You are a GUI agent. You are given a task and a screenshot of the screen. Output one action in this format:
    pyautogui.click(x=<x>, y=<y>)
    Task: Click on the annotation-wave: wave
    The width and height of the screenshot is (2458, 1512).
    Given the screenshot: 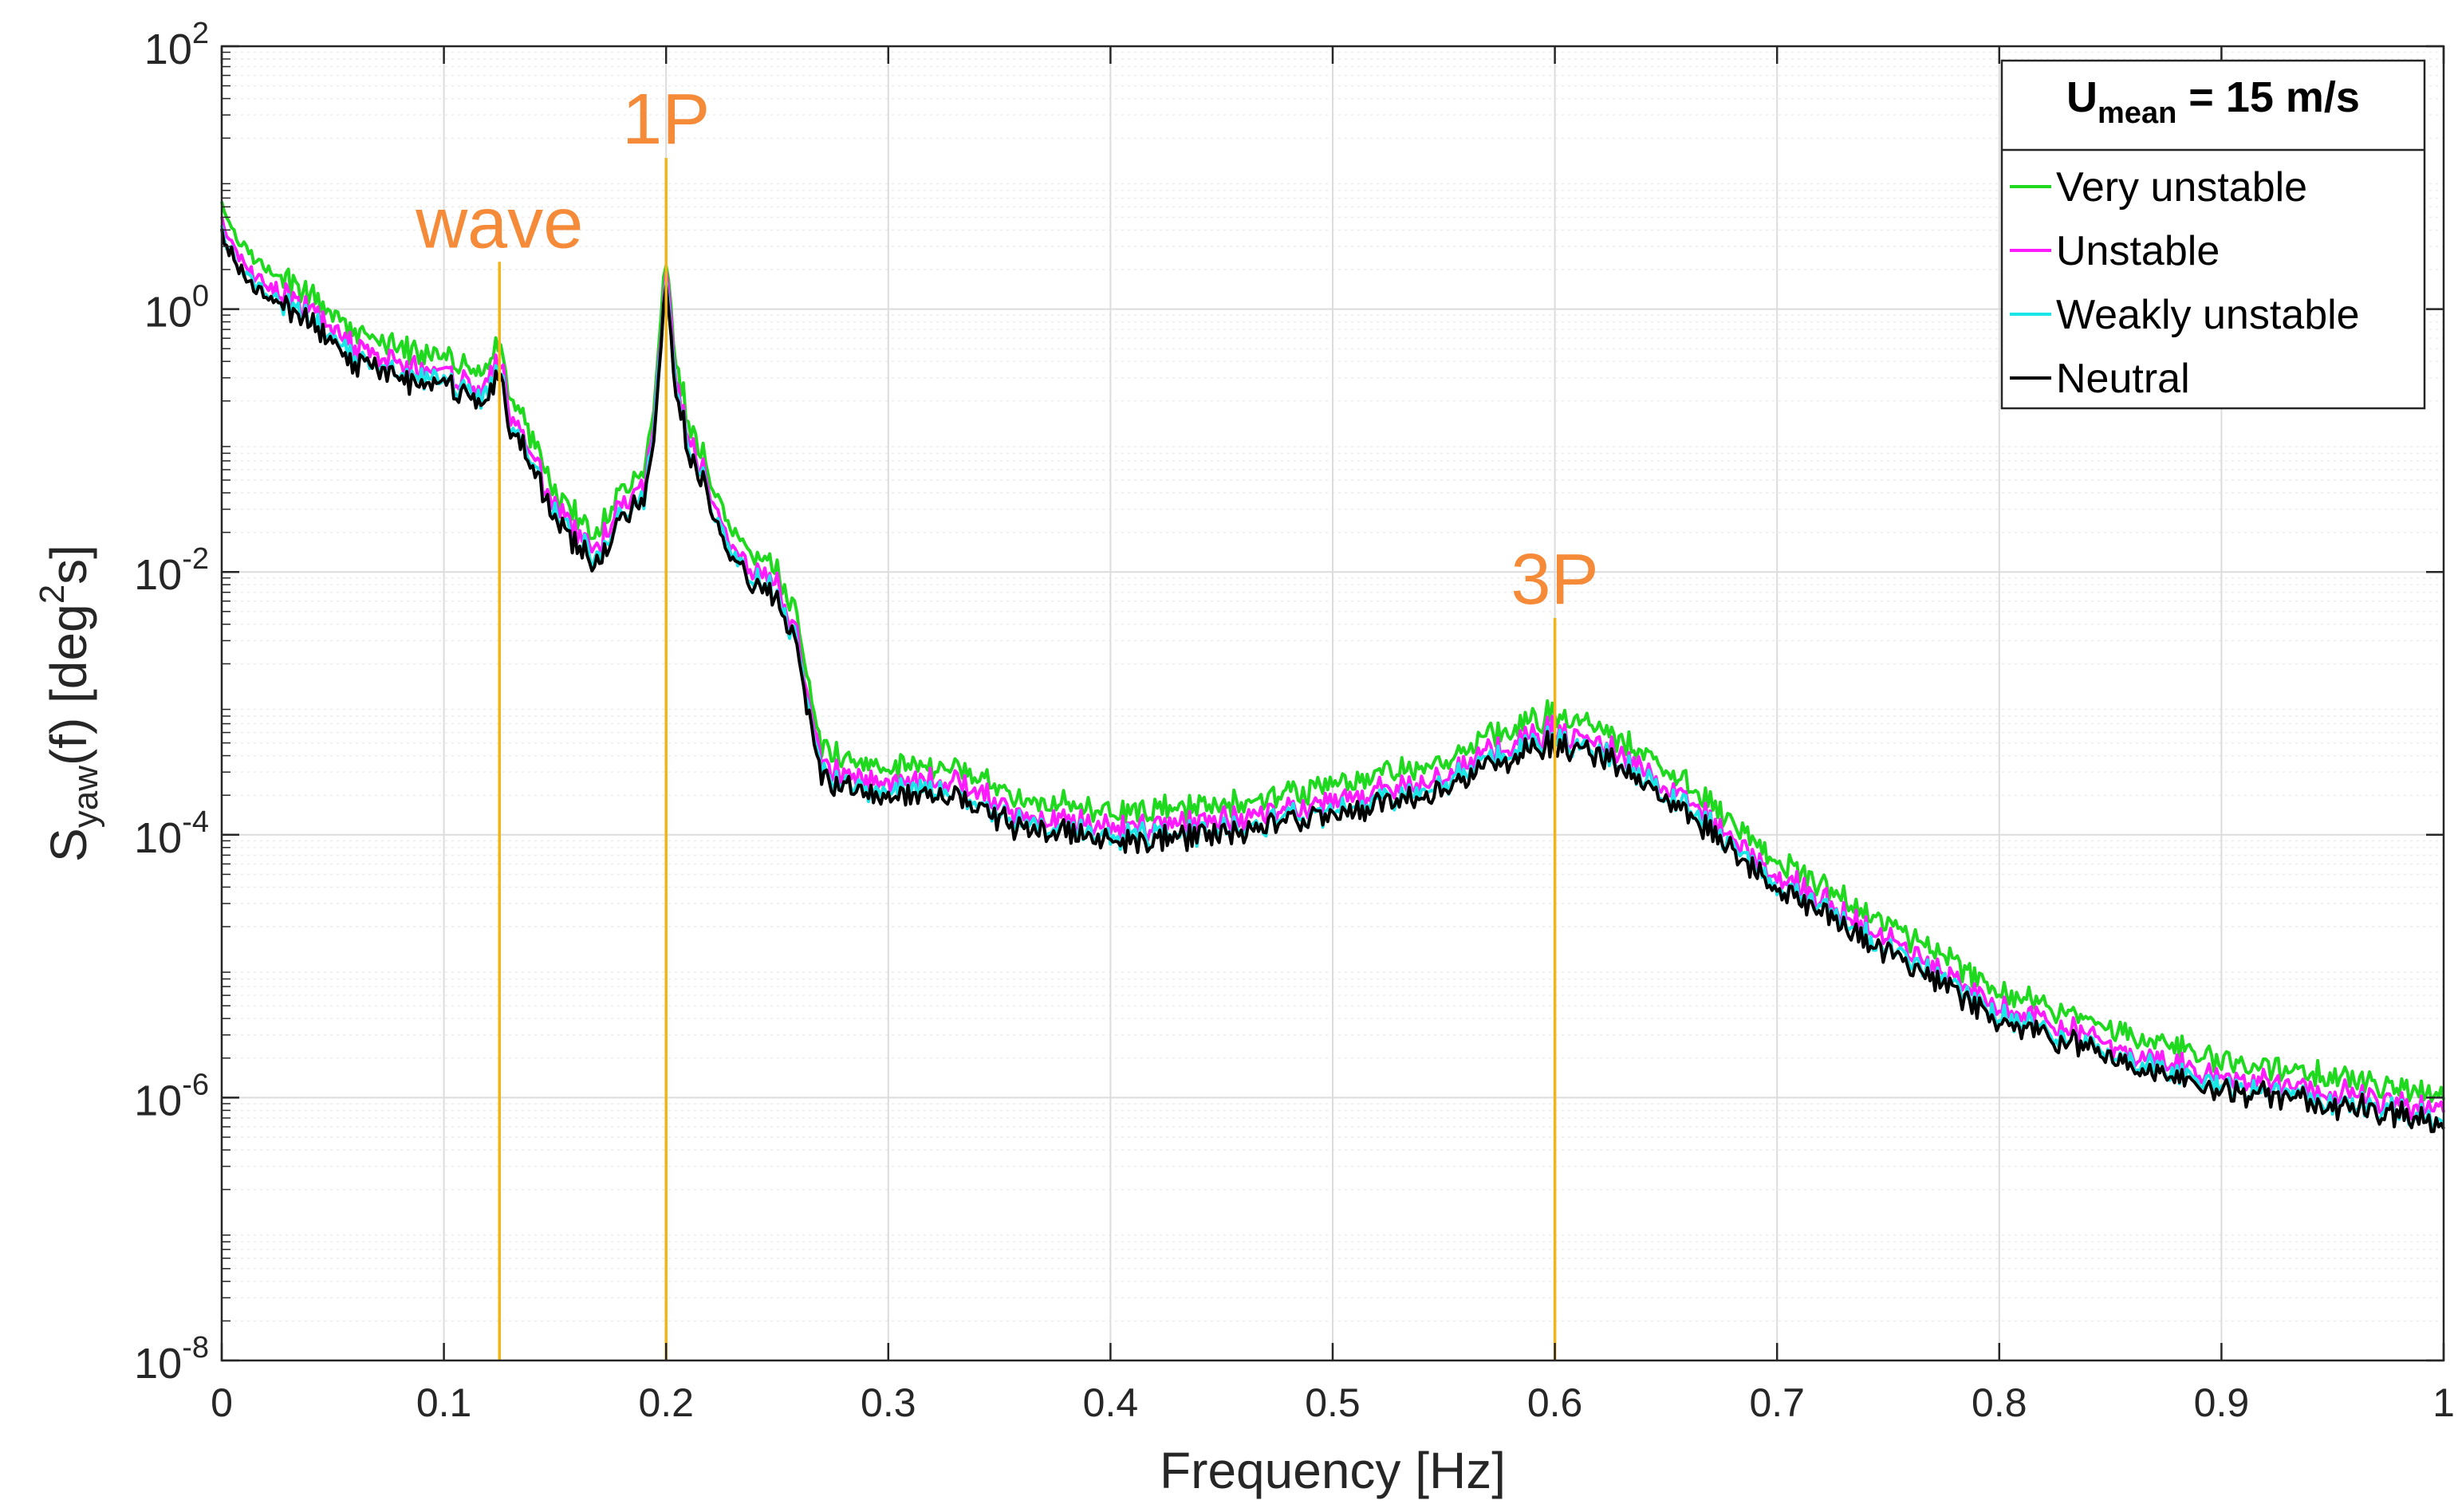 What is the action you would take?
    pyautogui.click(x=499, y=223)
    